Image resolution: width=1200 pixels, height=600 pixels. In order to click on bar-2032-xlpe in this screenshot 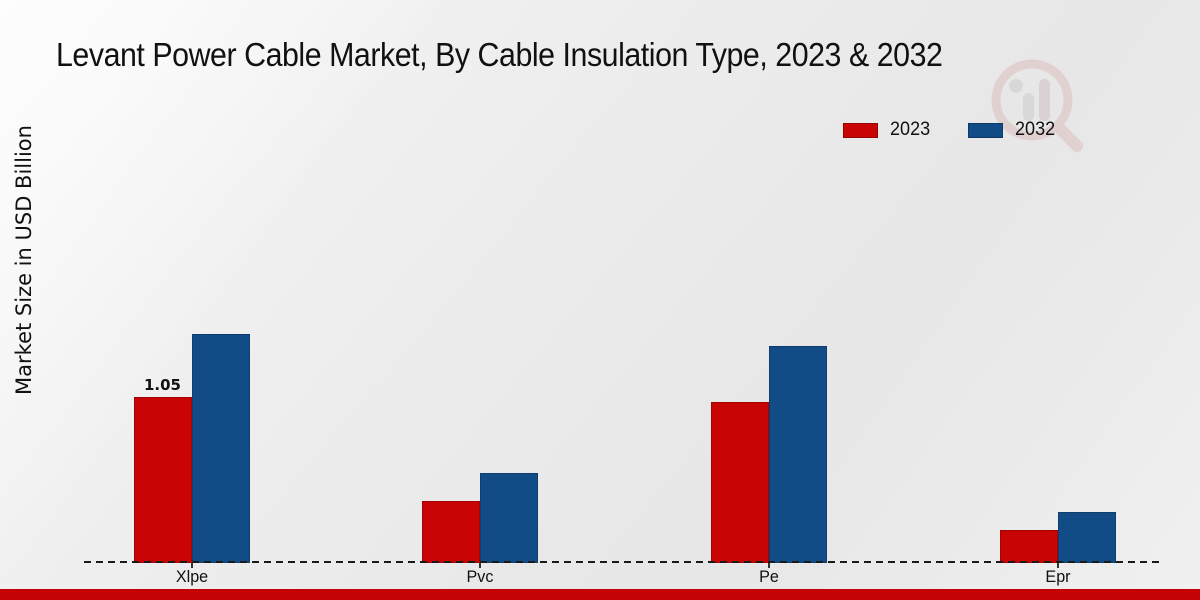, I will do `click(220, 448)`.